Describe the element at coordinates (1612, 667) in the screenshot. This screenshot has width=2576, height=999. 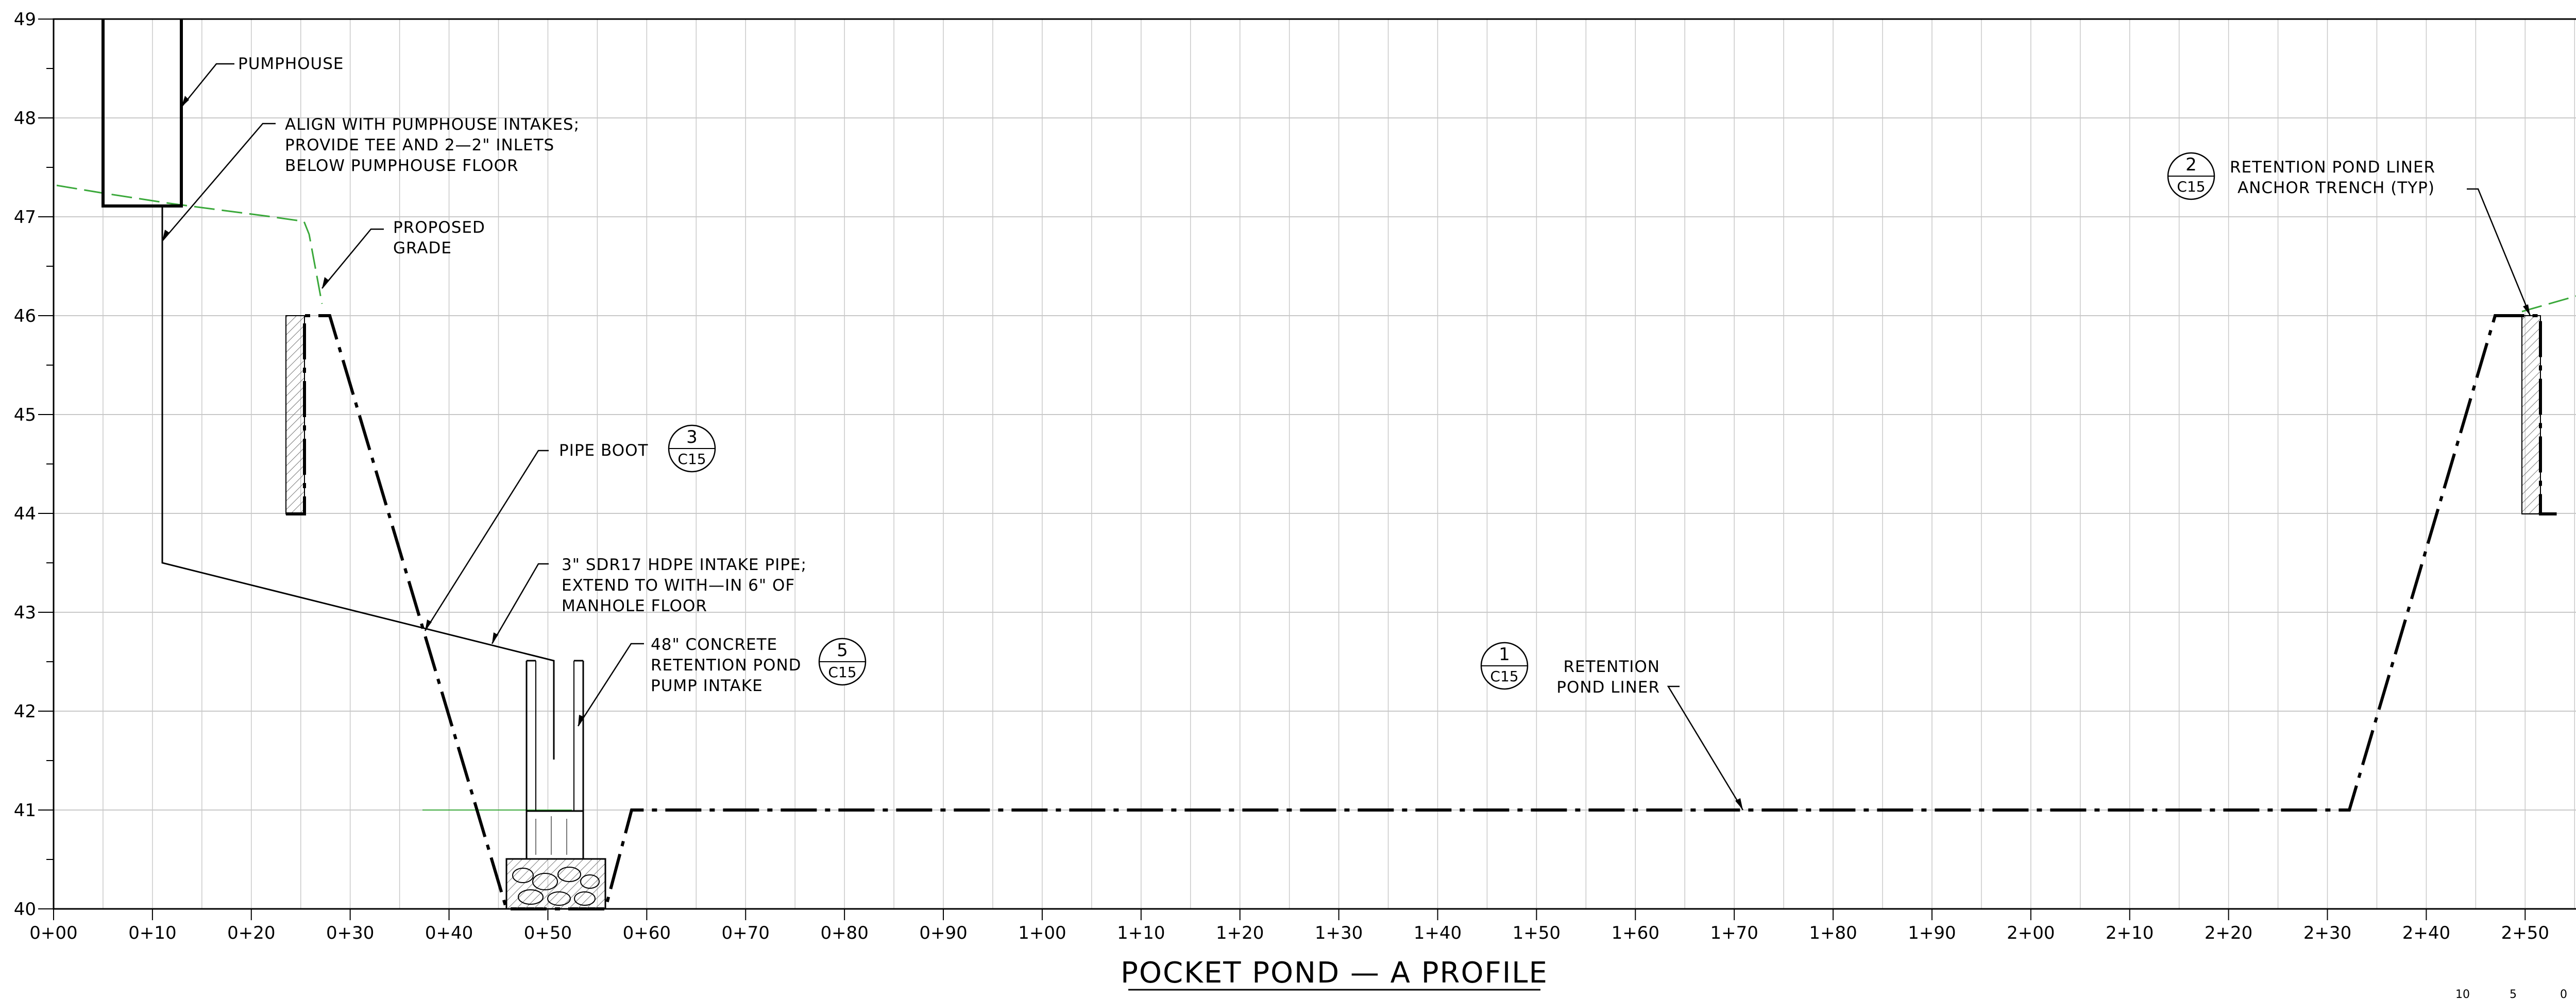
I see `liner-note-line-1: RETENTION` at that location.